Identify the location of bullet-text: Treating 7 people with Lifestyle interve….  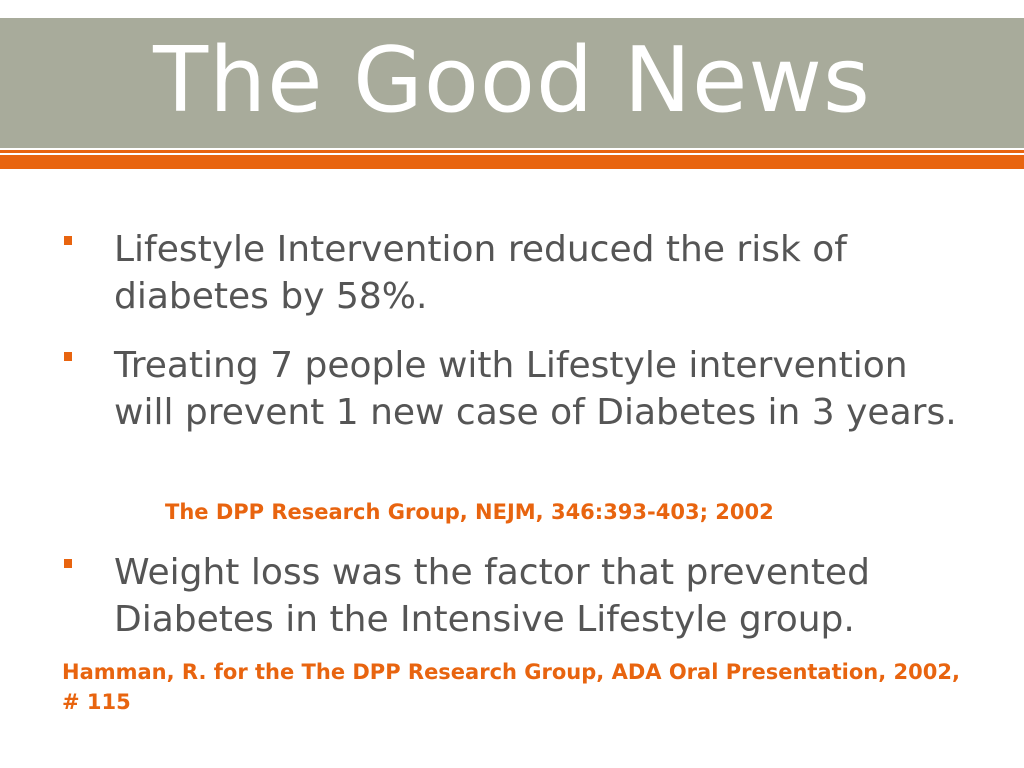
(535, 389).